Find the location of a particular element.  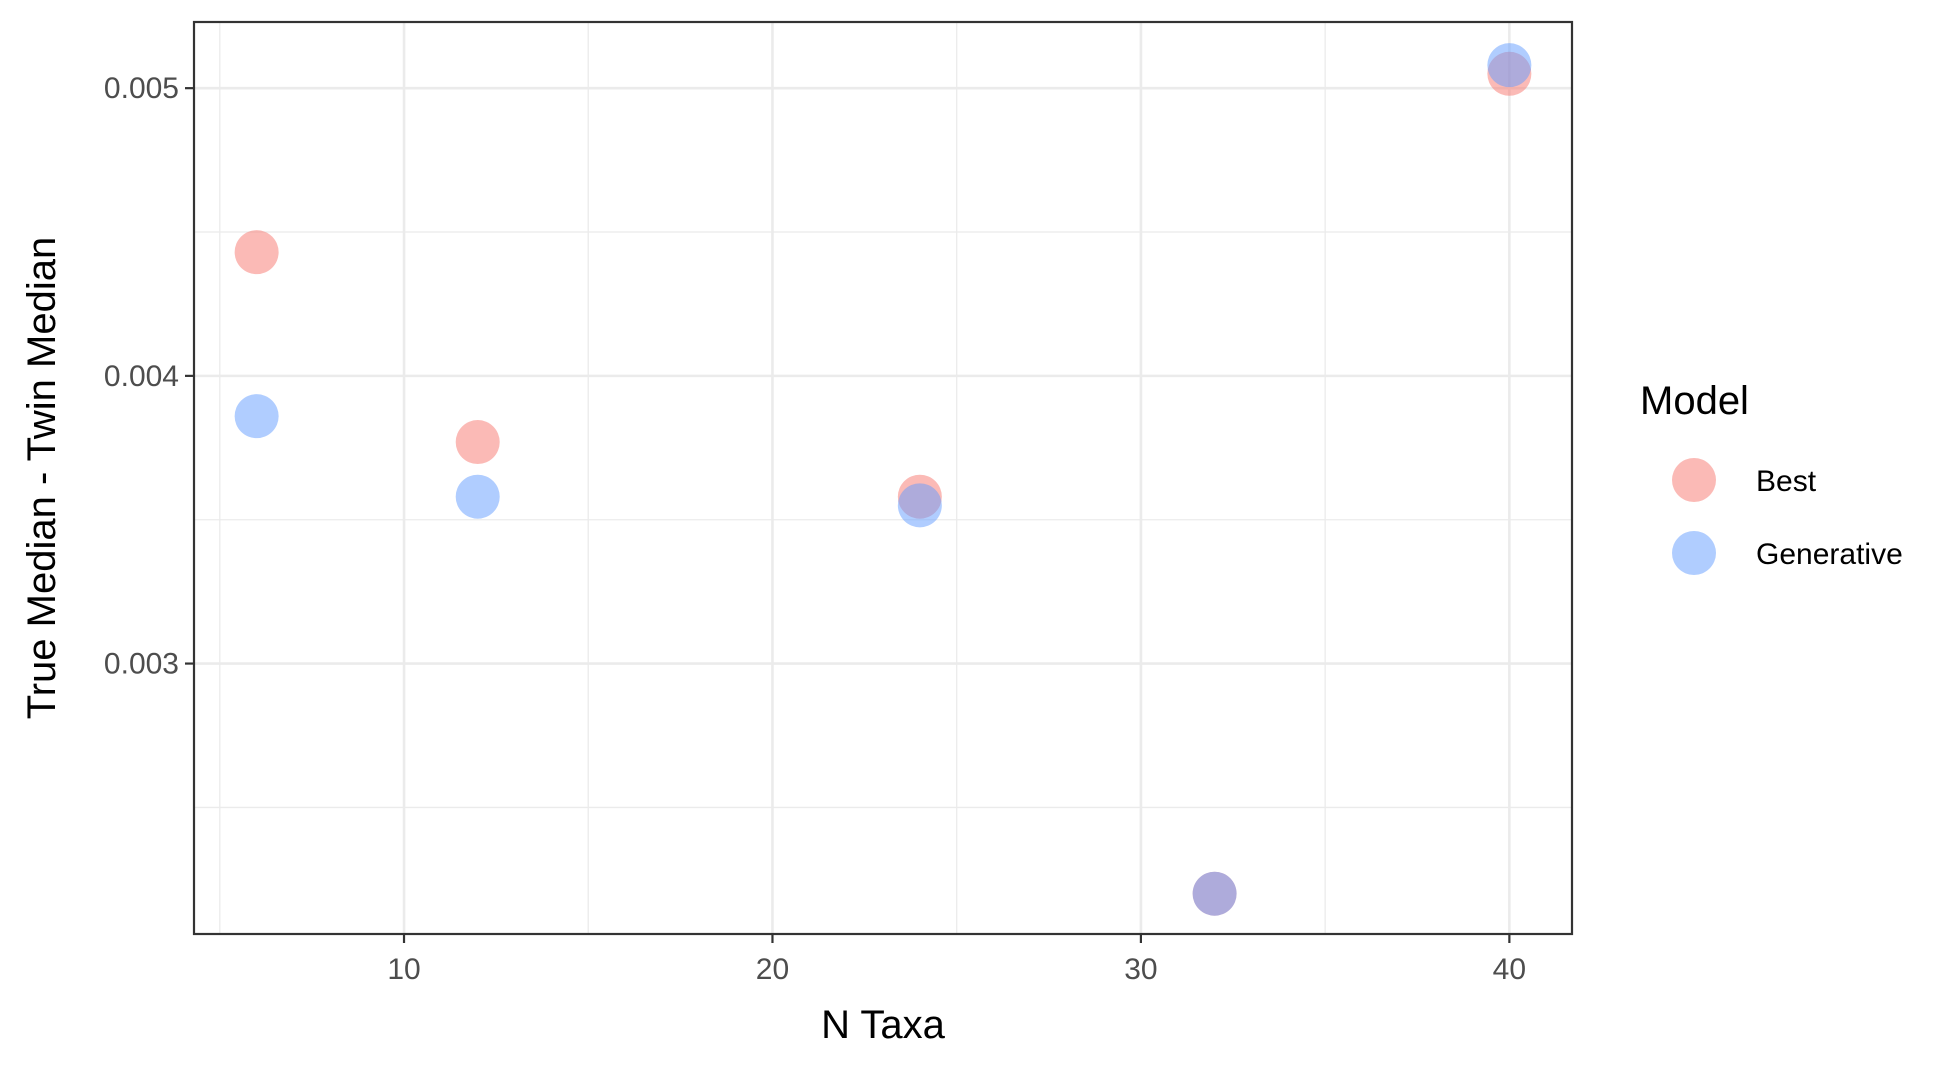

x-axis-ticks: 10 20 30 40 is located at coordinates (956, 960).